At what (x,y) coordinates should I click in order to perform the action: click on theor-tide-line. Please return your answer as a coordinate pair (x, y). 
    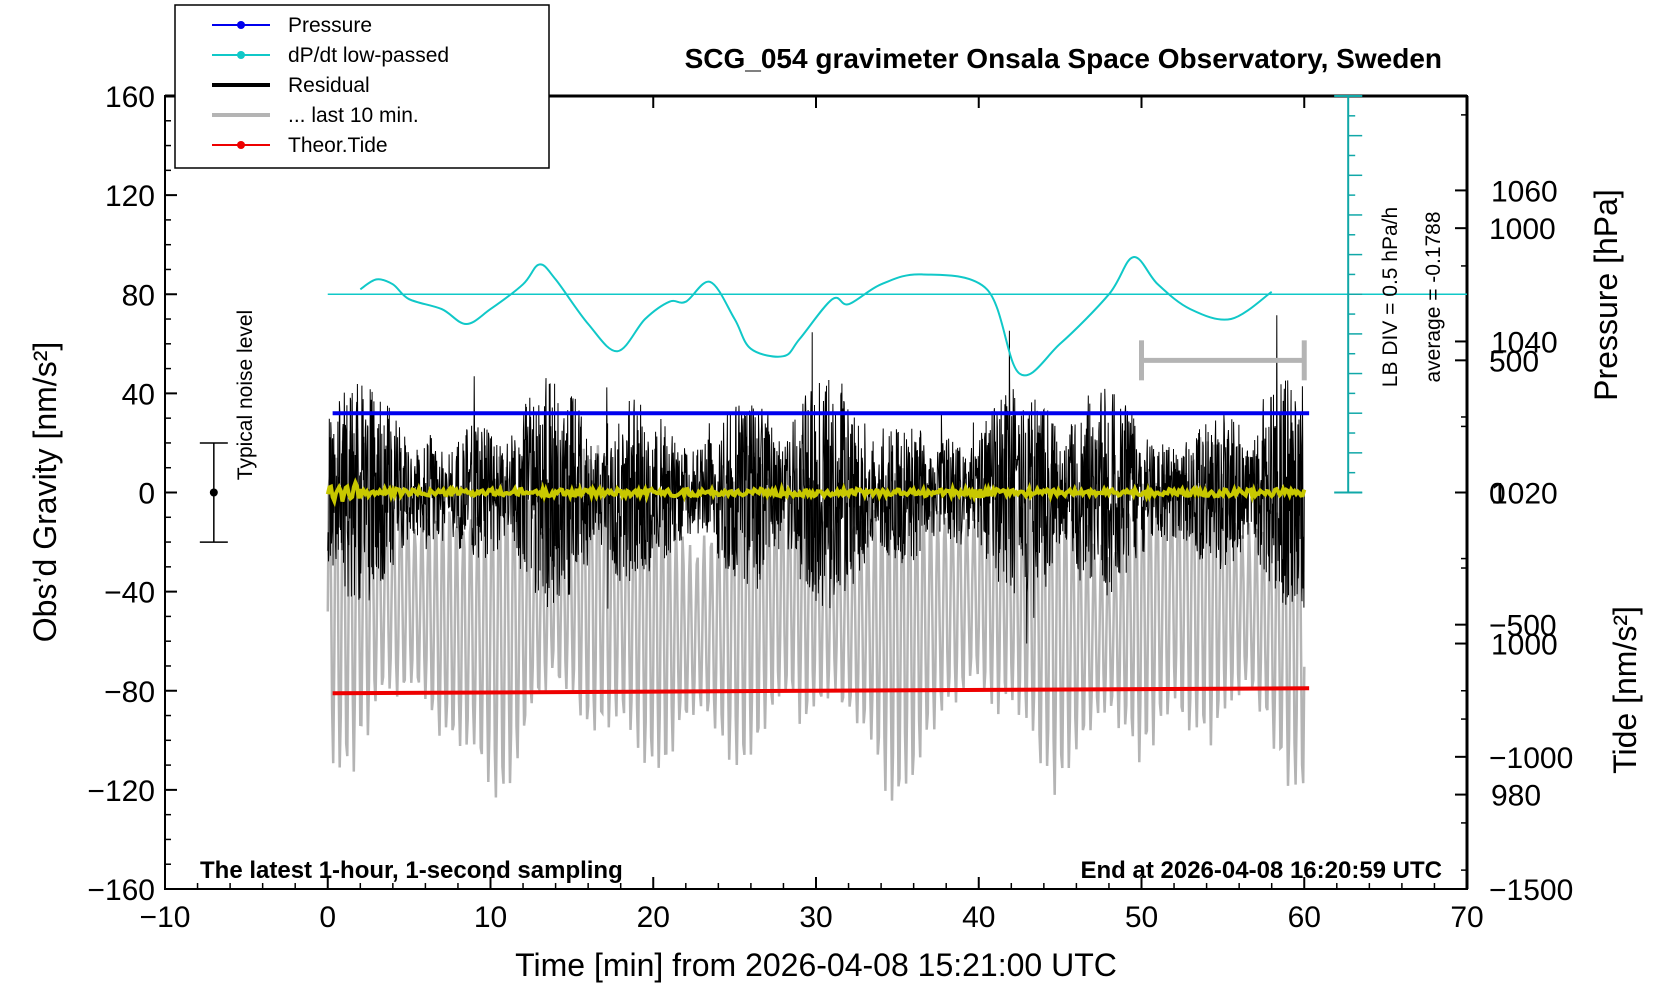
    Looking at the image, I should click on (821, 691).